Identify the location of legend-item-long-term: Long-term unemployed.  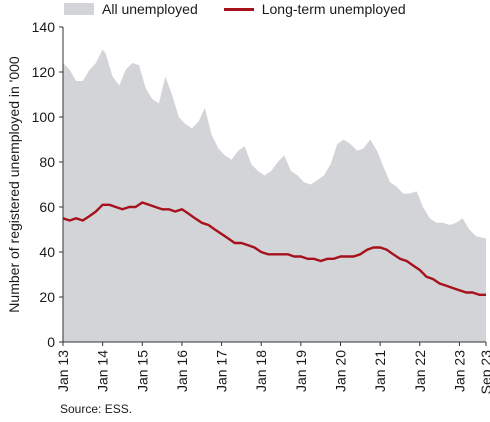
(314, 9).